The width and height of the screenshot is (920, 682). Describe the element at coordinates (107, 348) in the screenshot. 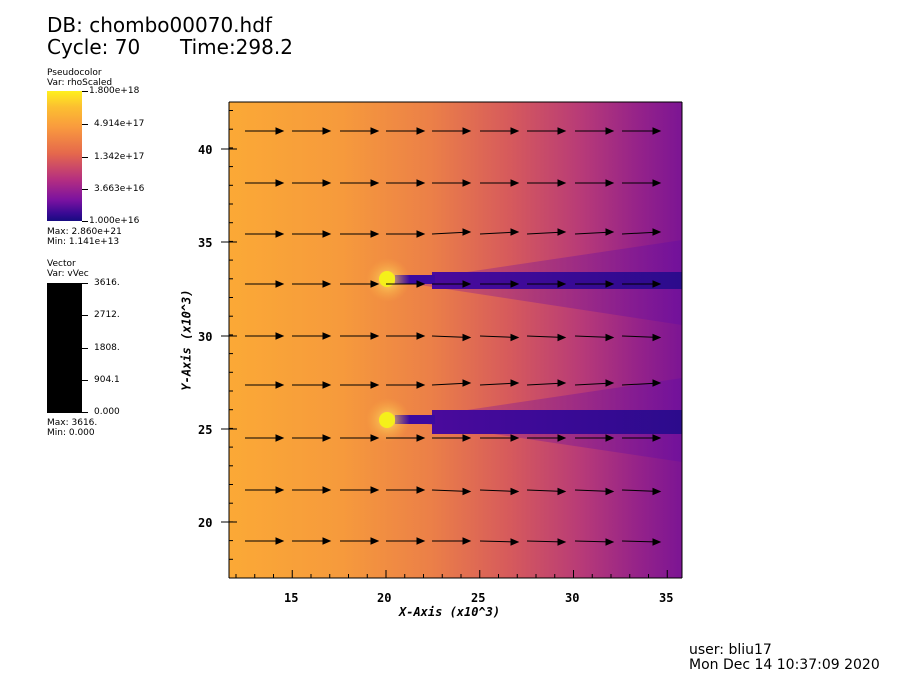

I see `vector-tick: 1808.` at that location.